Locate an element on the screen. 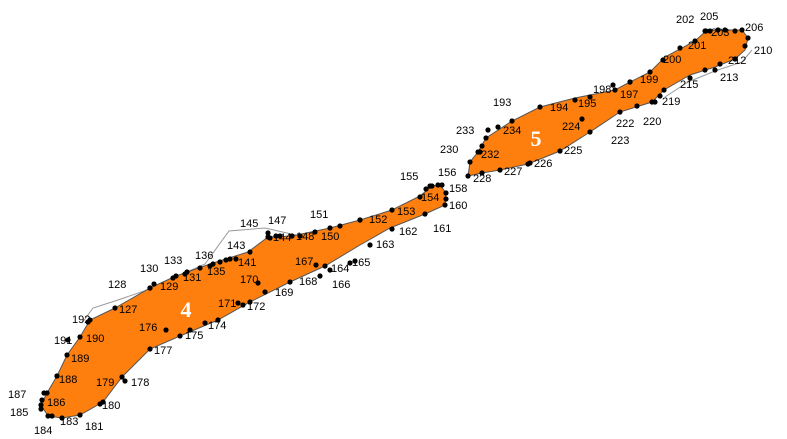 This screenshot has height=439, width=787. vertex-label-163: 163 is located at coordinates (385, 245).